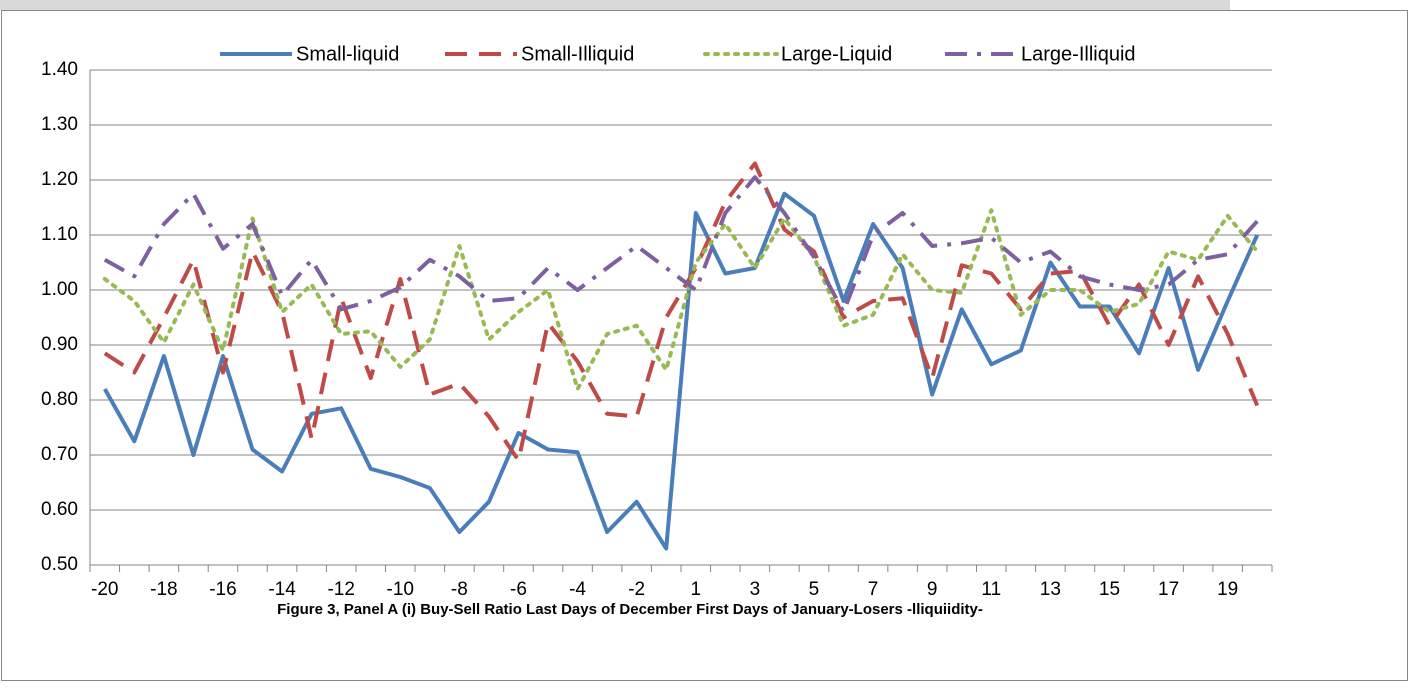  I want to click on top-band, so click(615, 5).